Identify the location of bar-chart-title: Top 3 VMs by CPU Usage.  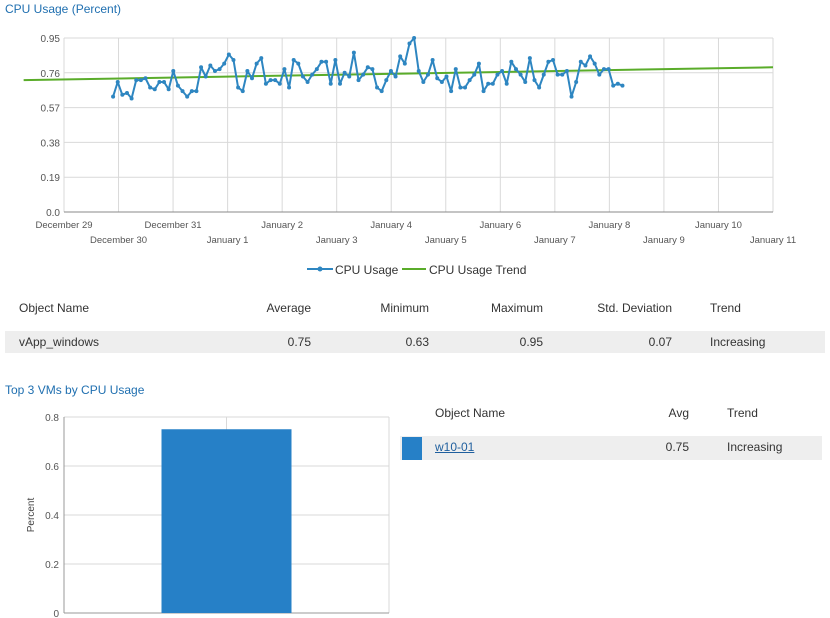
(75, 390).